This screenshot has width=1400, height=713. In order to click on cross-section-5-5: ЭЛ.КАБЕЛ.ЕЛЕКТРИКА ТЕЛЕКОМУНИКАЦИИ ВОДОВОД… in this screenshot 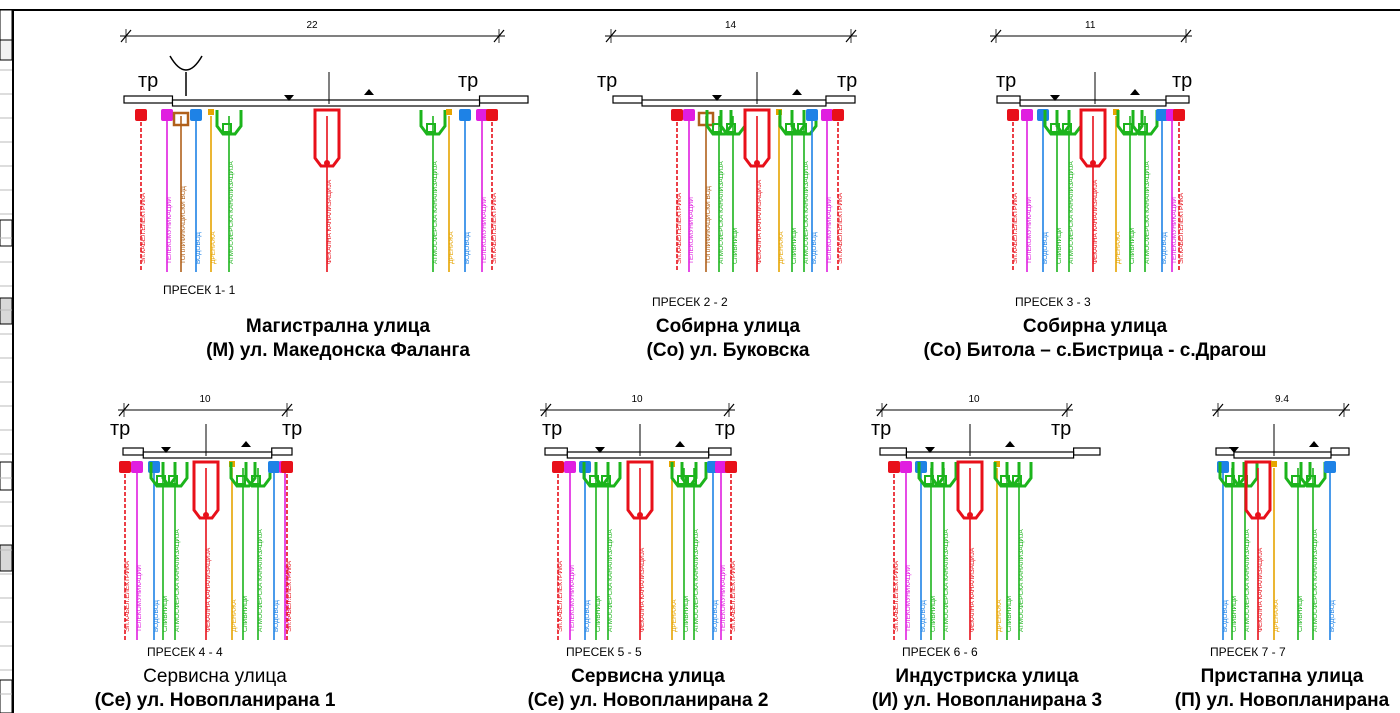, I will do `click(638, 521)`.